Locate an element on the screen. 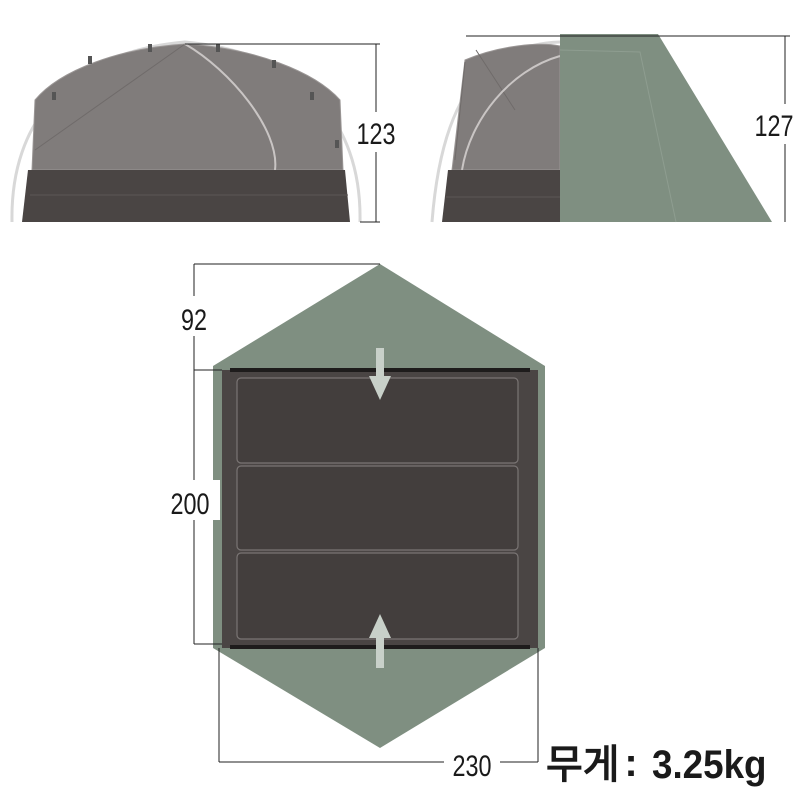 The image size is (800, 800). front-inner-tent is located at coordinates (187, 107).